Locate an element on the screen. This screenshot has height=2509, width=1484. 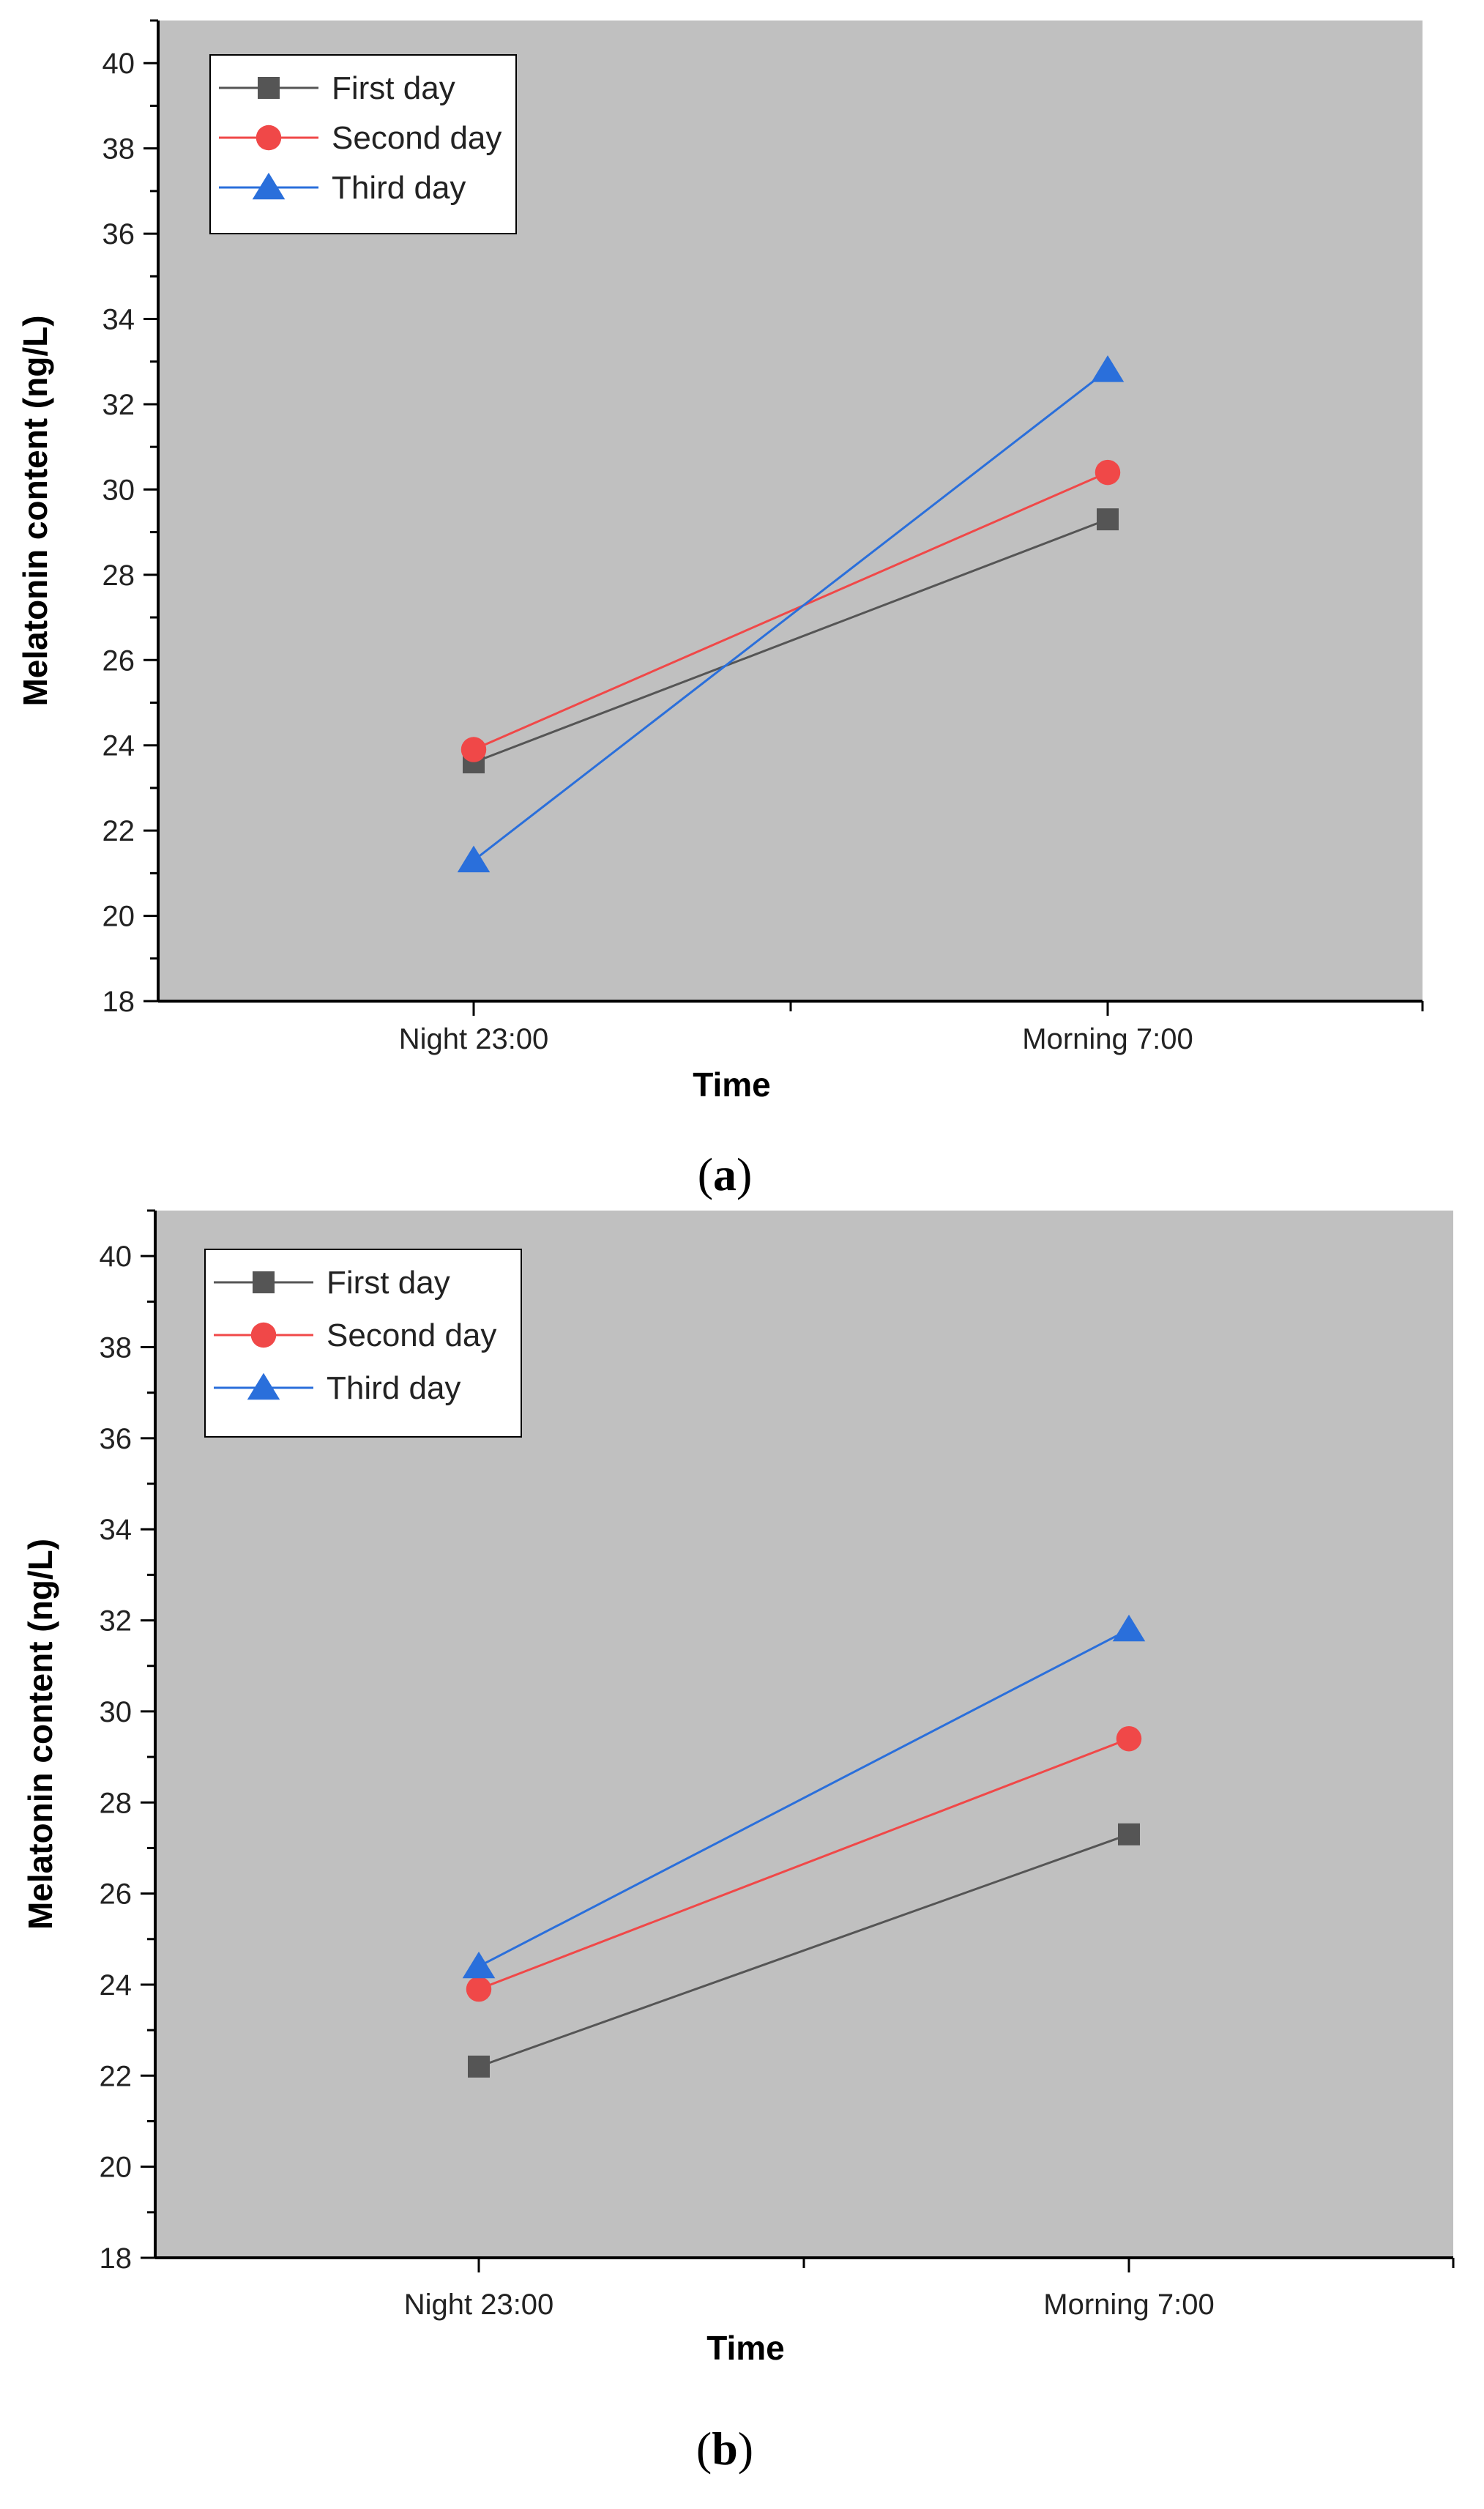
panel-label: (b) is located at coordinates (724, 2449).